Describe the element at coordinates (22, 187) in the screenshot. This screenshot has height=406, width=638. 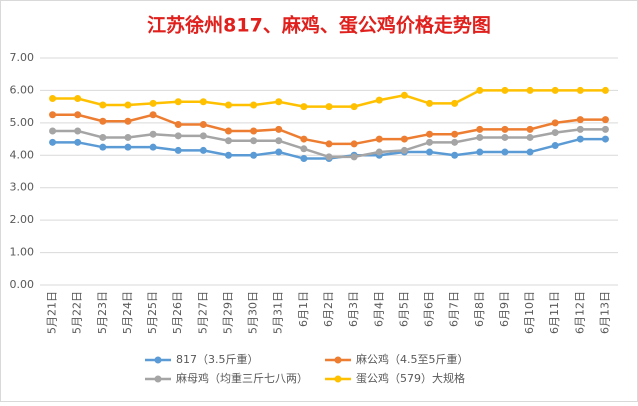
I see `y-tick-label: 3.00` at that location.